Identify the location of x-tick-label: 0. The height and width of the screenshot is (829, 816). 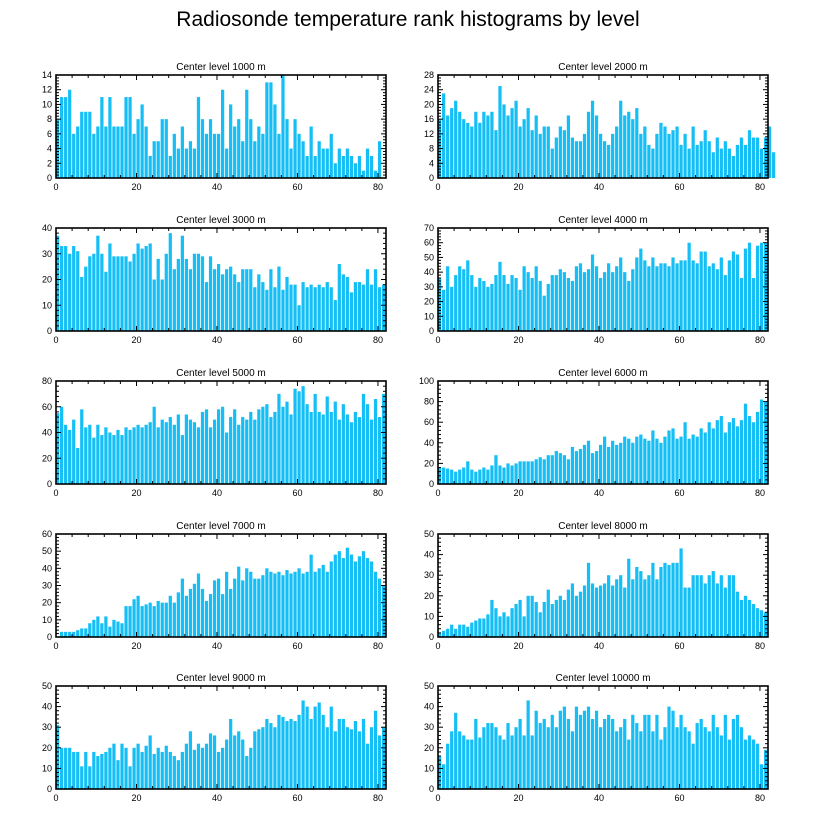
(55, 493).